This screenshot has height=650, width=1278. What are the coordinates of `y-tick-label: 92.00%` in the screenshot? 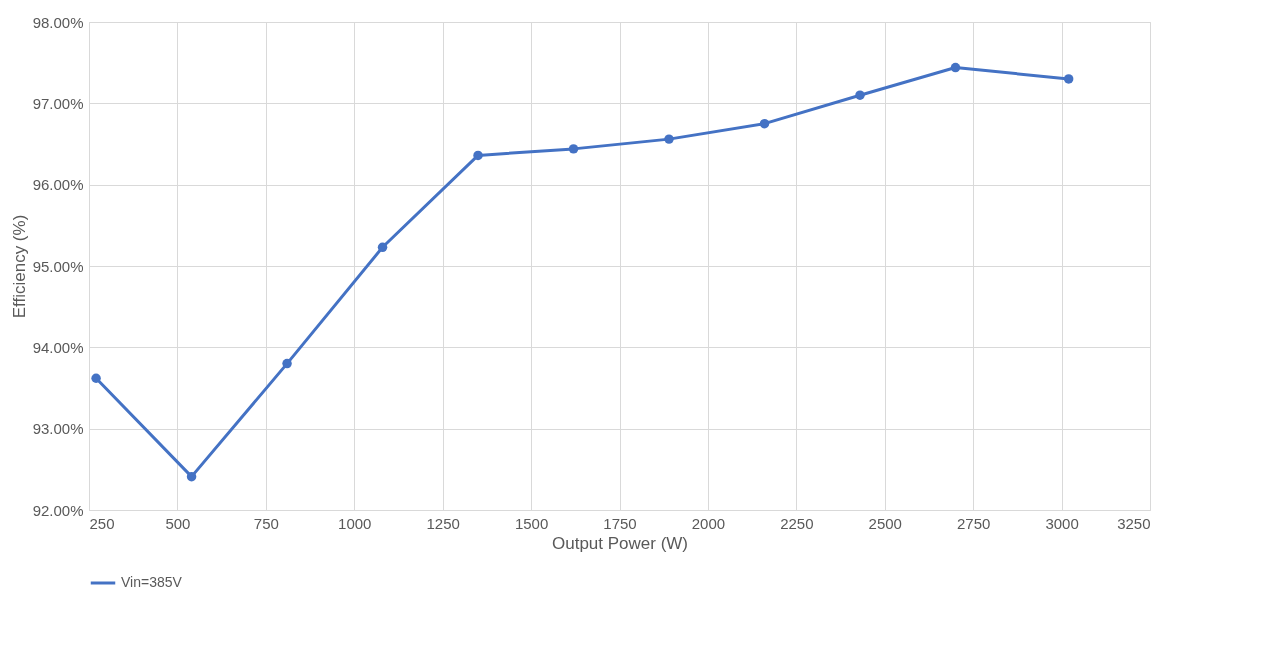 It's located at (58, 510).